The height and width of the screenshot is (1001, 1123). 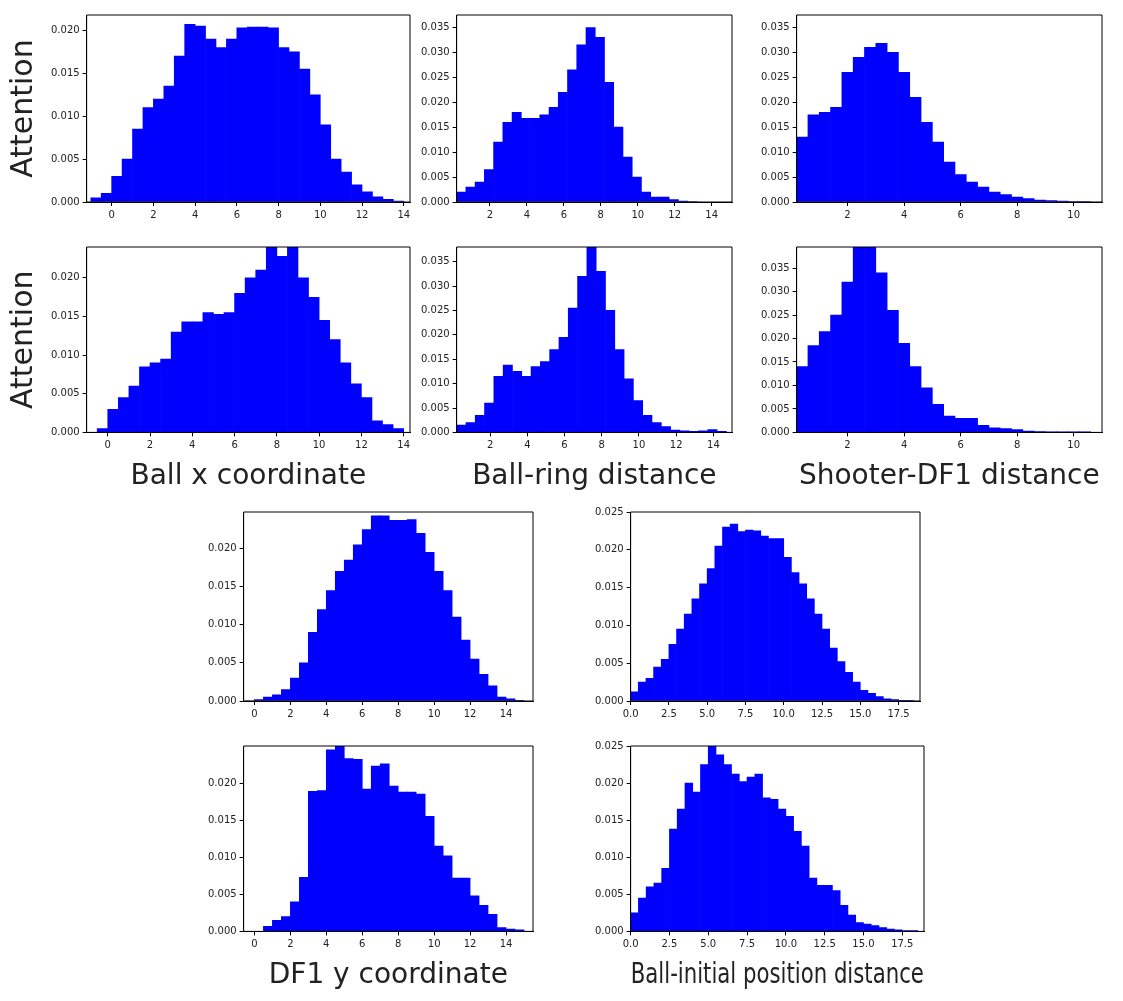 What do you see at coordinates (949, 475) in the screenshot?
I see `x-axis-title: Shooter-DF1 distance` at bounding box center [949, 475].